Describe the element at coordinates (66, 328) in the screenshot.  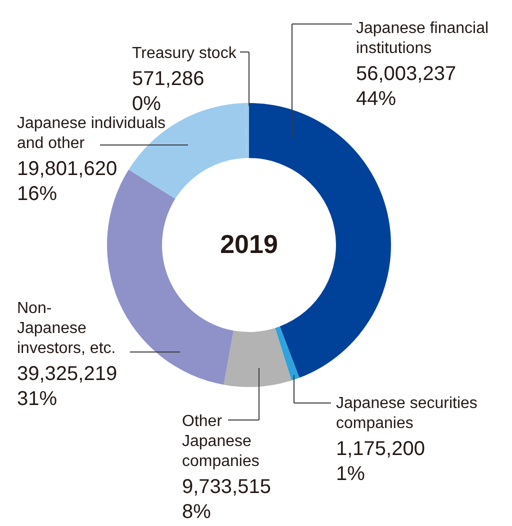
I see `slice-label: Non-Japanese investors, etc.` at that location.